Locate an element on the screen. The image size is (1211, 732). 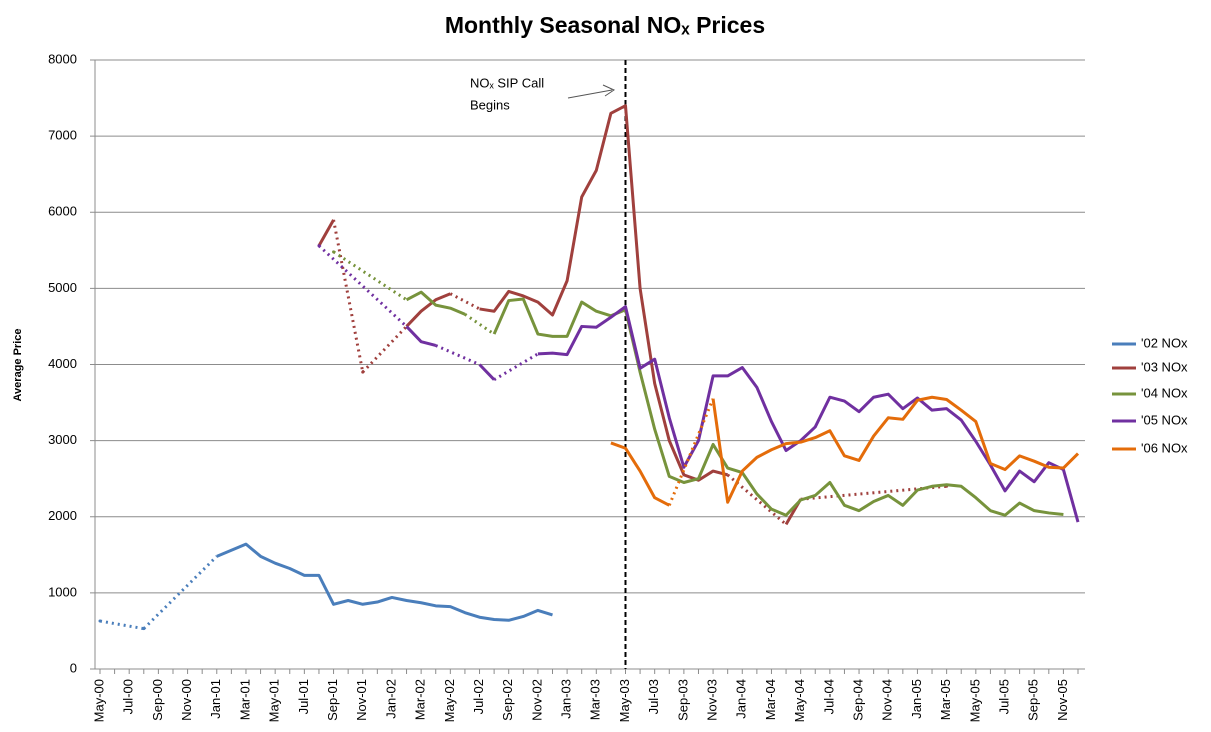
x-tick-label: Sep-00 is located at coordinates (157, 700).